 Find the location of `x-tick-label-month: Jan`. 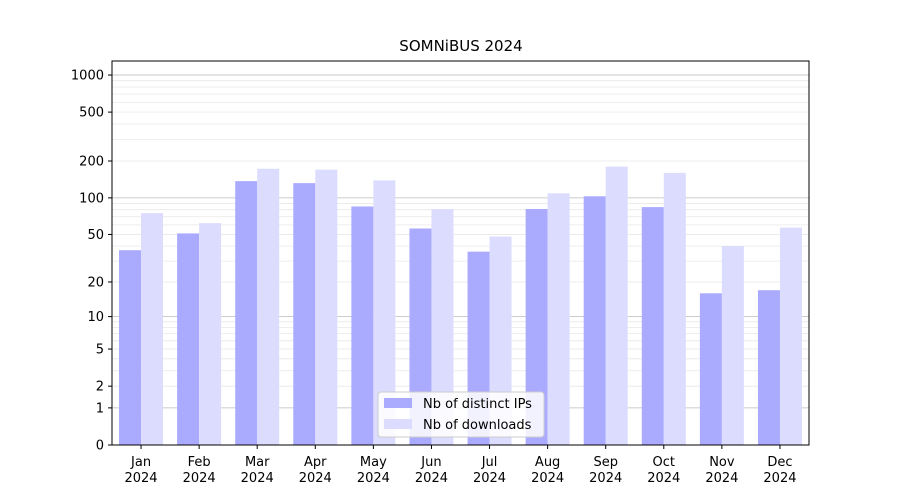

x-tick-label-month: Jan is located at coordinates (140, 462).